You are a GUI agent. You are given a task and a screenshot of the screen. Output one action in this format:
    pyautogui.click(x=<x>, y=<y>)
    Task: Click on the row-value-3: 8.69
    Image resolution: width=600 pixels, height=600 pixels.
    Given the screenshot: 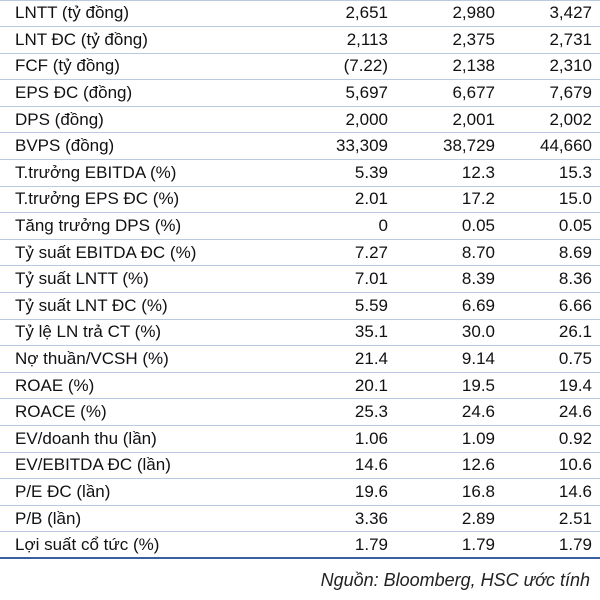 What is the action you would take?
    pyautogui.click(x=575, y=252)
    